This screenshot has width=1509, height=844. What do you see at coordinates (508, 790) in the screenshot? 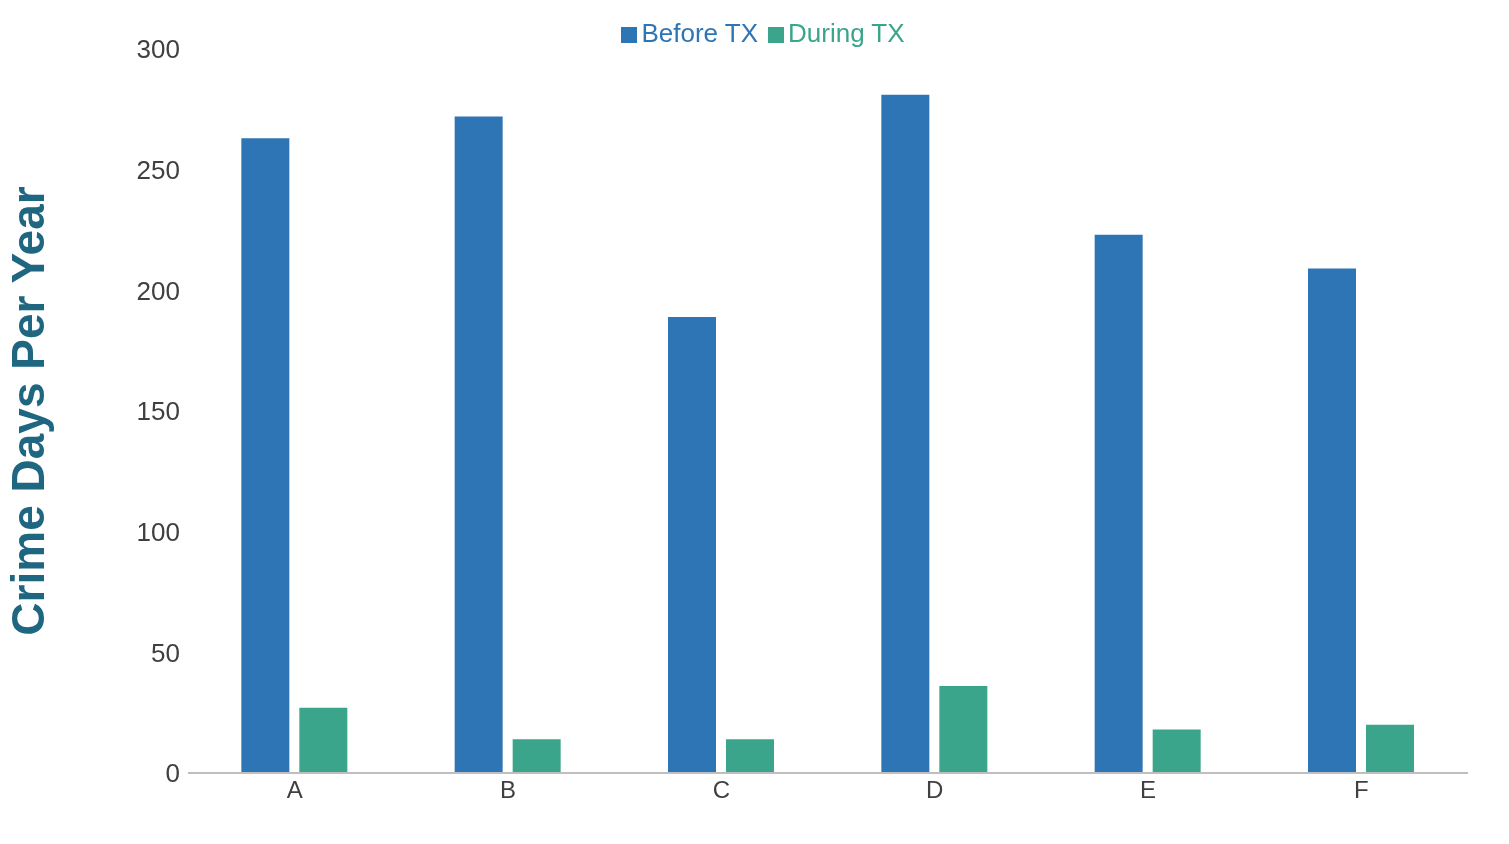
I see `x-tick-label: B` at bounding box center [508, 790].